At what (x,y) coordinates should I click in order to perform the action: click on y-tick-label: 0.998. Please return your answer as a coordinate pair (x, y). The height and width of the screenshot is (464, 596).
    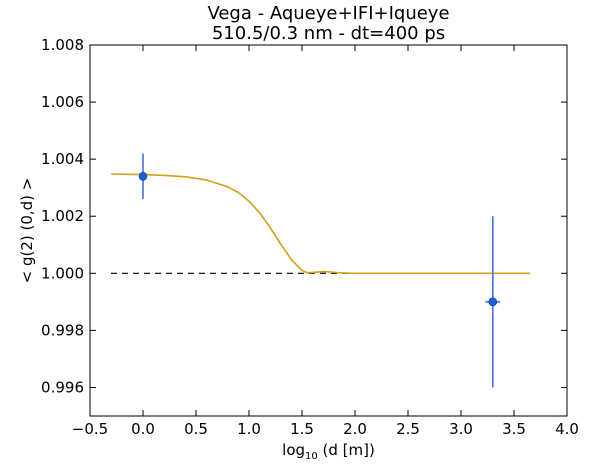
    Looking at the image, I should click on (62, 330).